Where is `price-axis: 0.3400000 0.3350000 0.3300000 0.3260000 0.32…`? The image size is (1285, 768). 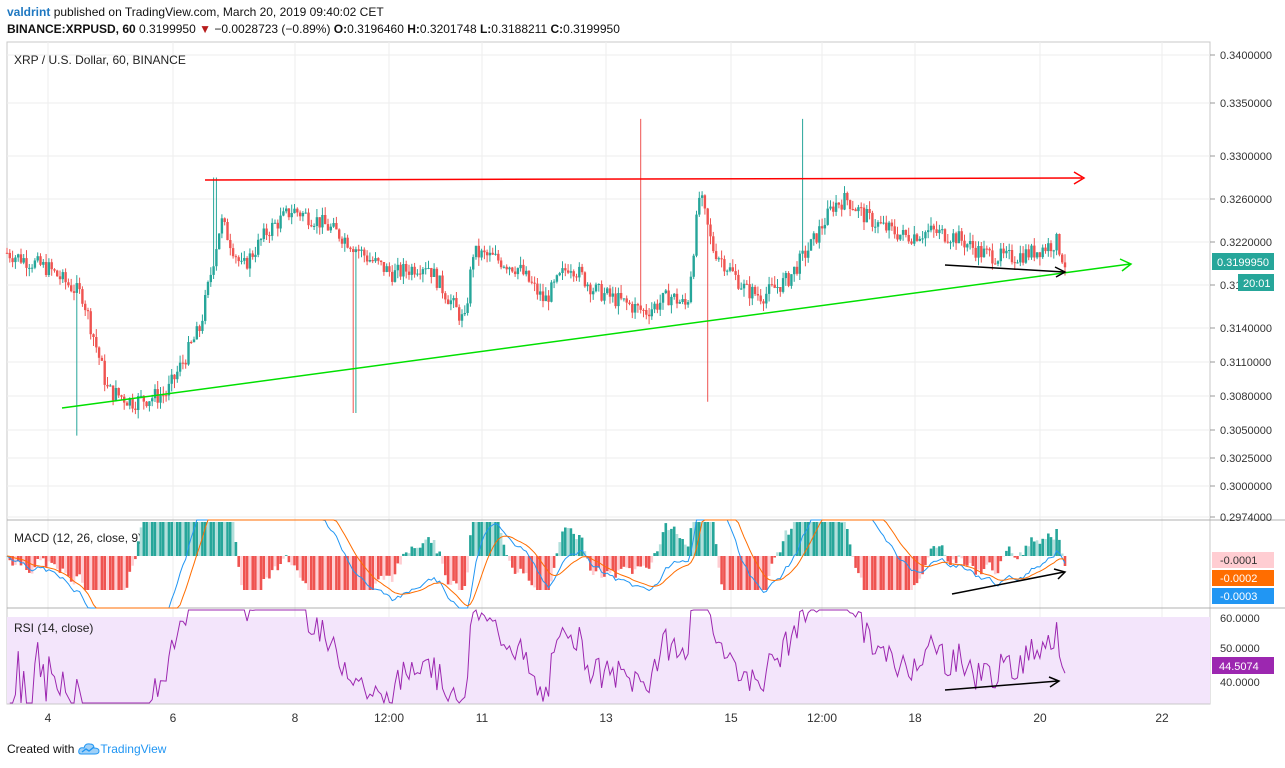
price-axis: 0.3400000 0.3350000 0.3300000 0.3260000 0.32… is located at coordinates (1241, 287).